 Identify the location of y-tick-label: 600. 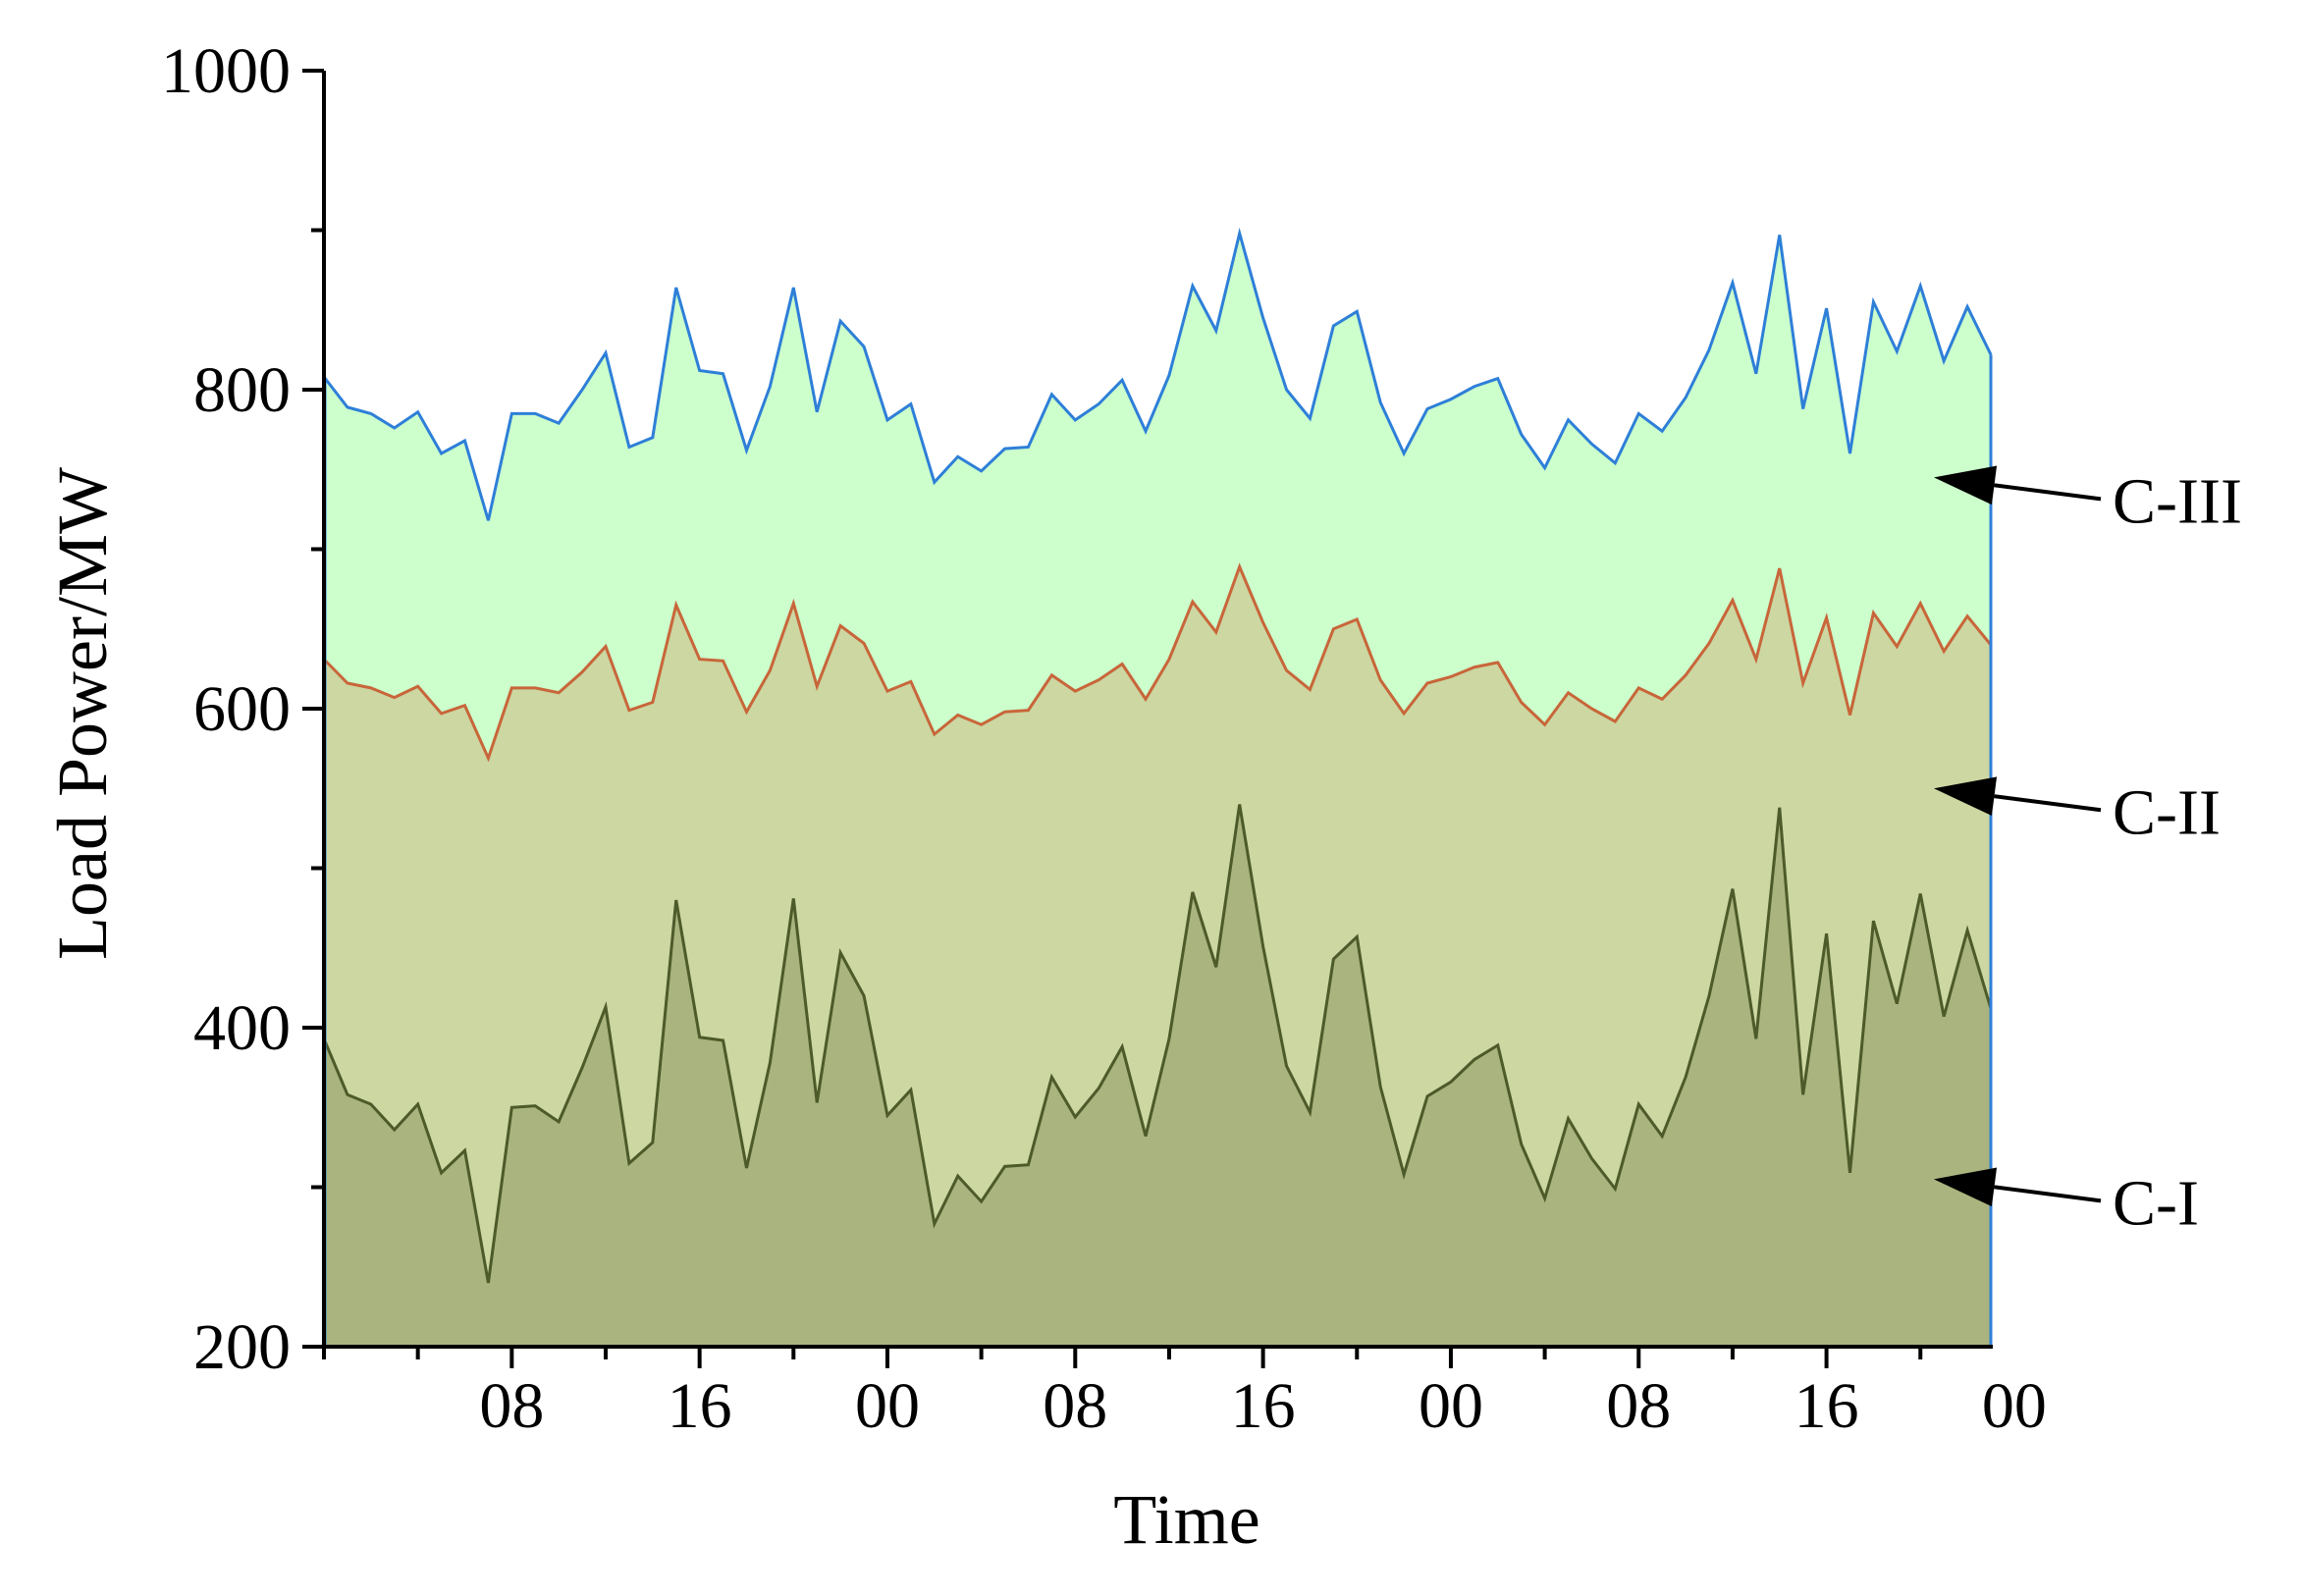
(242, 709).